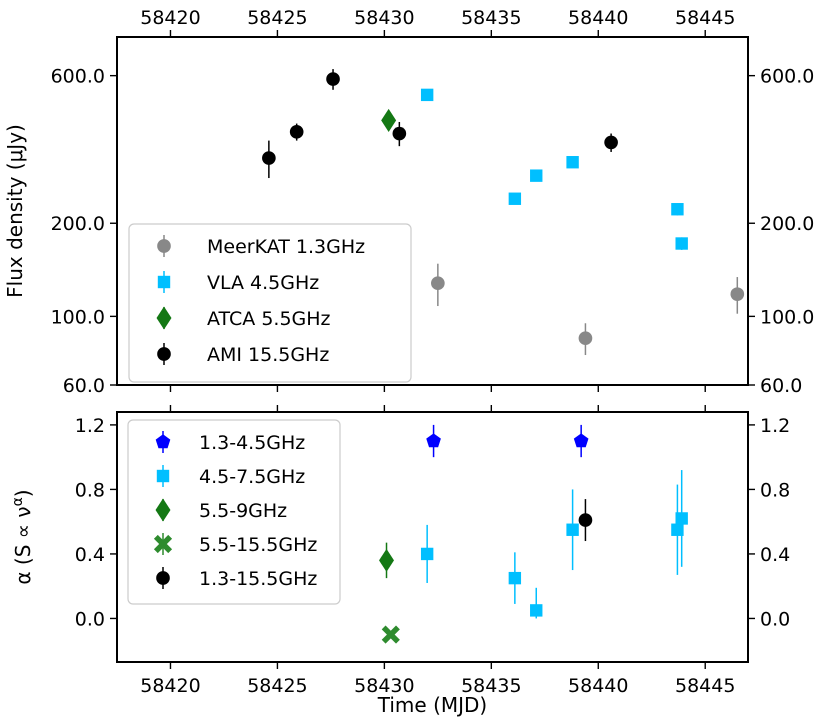  I want to click on legend-label: 1.3-15.5GHz, so click(258, 579).